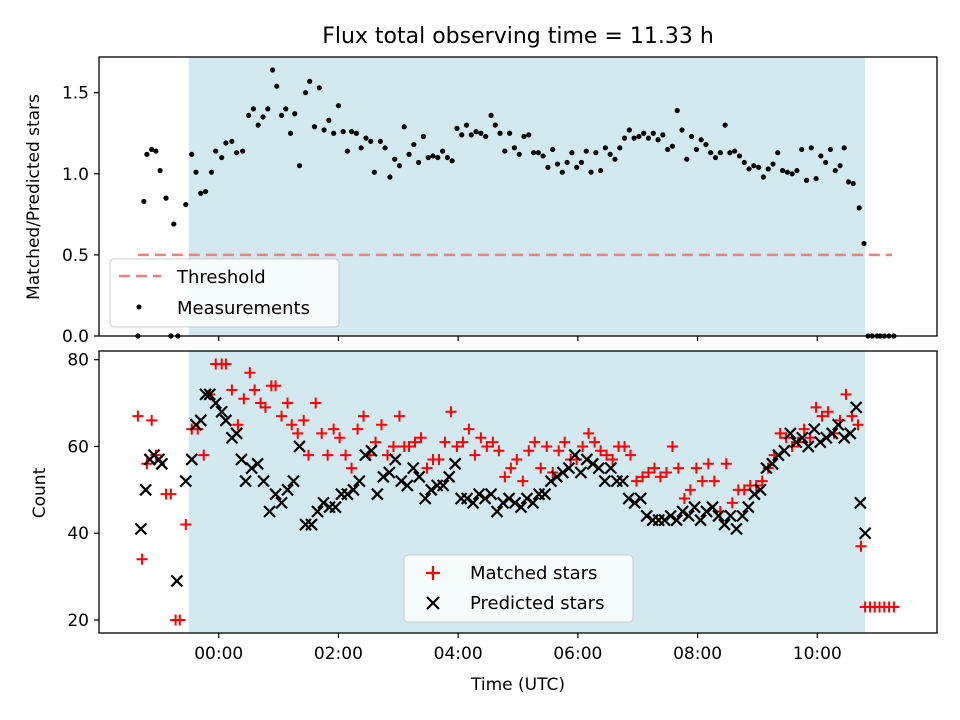 The height and width of the screenshot is (720, 960). I want to click on bottom-legend: Matched stars Predicted stars, so click(518, 588).